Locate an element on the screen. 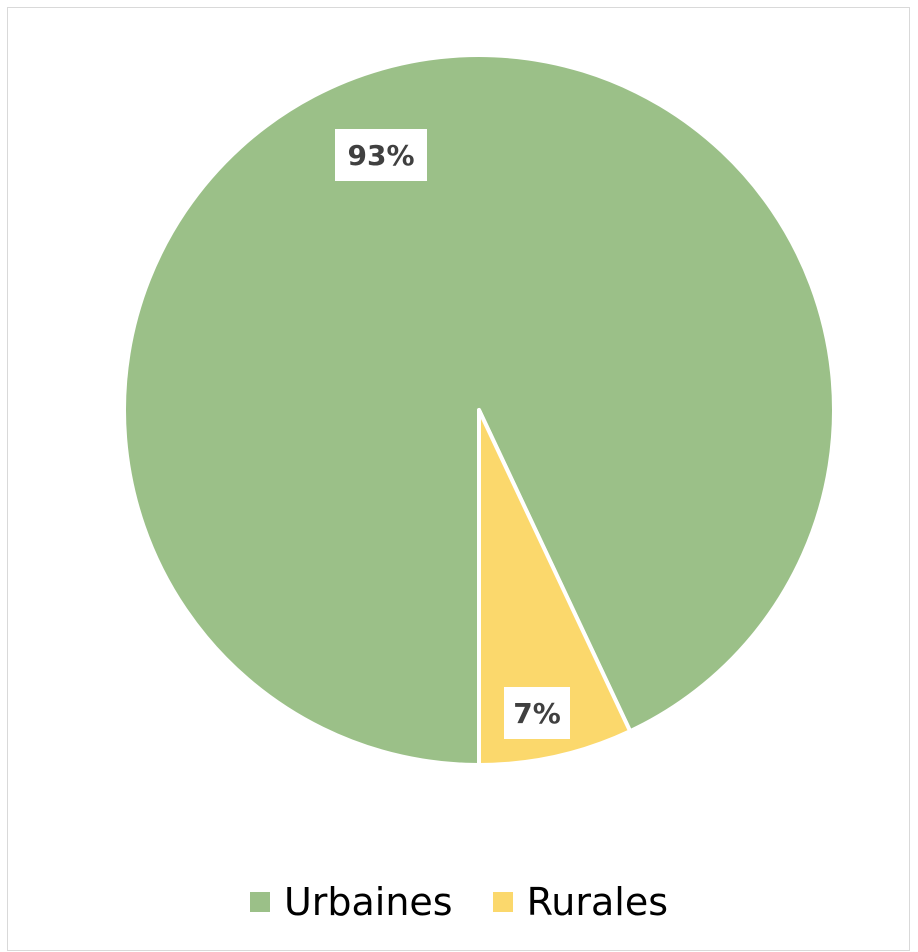 This screenshot has height=952, width=918. legend: Urbaines Rurales is located at coordinates (459, 902).